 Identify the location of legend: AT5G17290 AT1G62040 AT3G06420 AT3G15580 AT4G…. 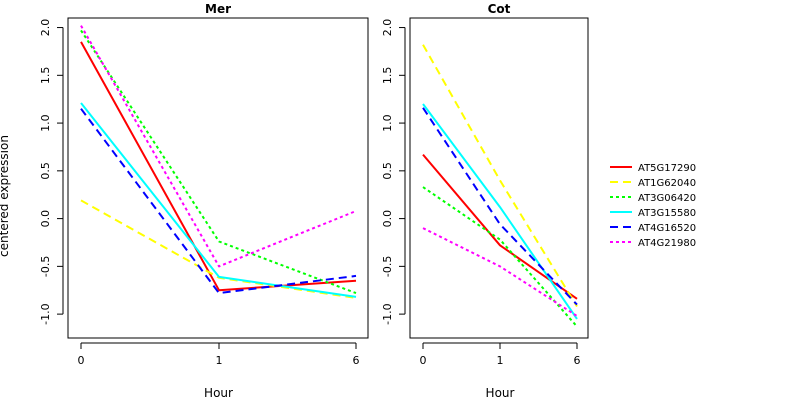
(653, 206).